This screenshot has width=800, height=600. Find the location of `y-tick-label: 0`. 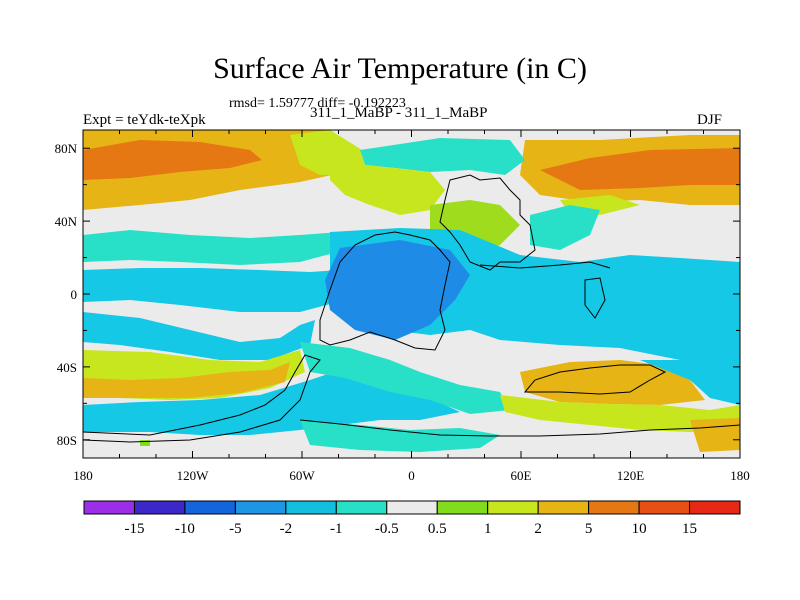

y-tick-label: 0 is located at coordinates (74, 294).